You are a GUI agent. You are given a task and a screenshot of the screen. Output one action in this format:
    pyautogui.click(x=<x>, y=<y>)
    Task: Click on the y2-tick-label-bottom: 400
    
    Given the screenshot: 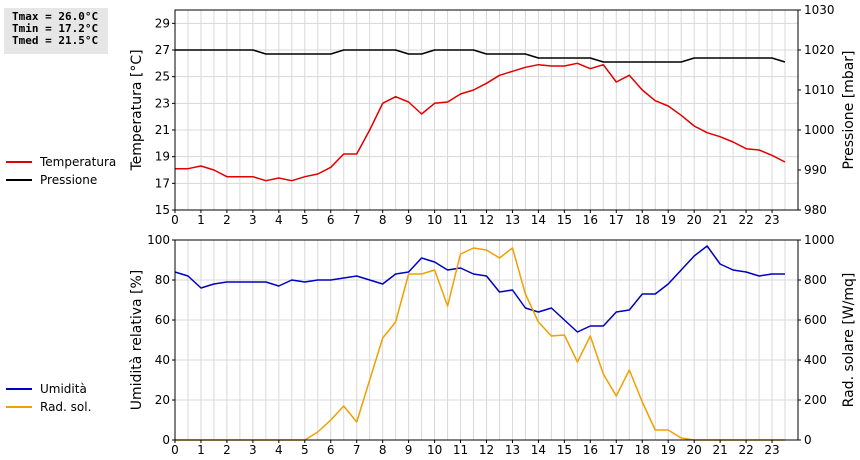 What is the action you would take?
    pyautogui.click(x=815, y=360)
    